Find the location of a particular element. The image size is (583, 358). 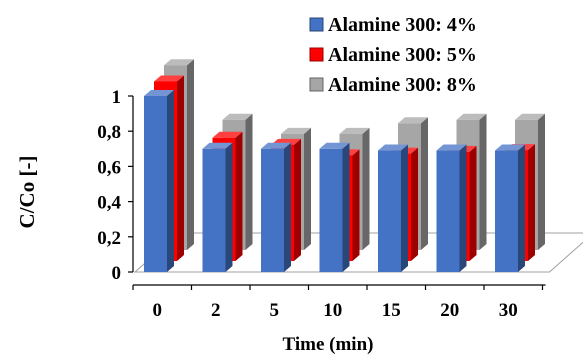

legend-label: Alamine 300: 5% is located at coordinates (402, 55).